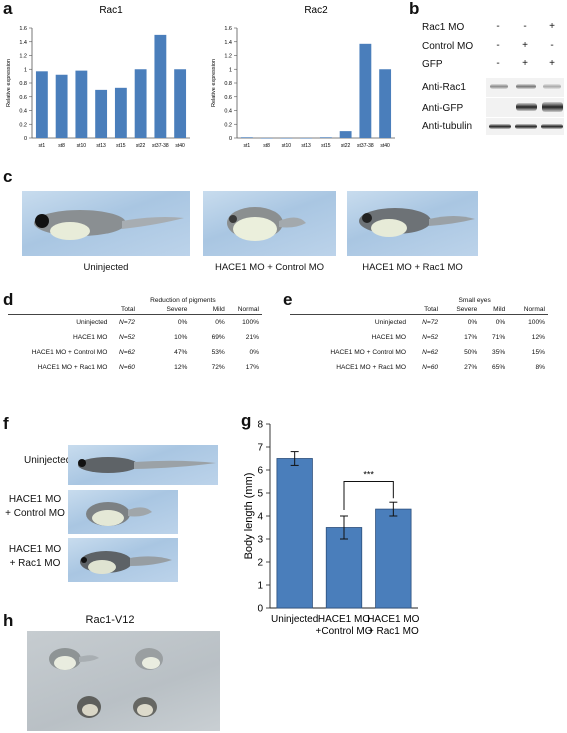 The height and width of the screenshot is (733, 567). What do you see at coordinates (6, 423) in the screenshot?
I see `panel-letter-f: f` at bounding box center [6, 423].